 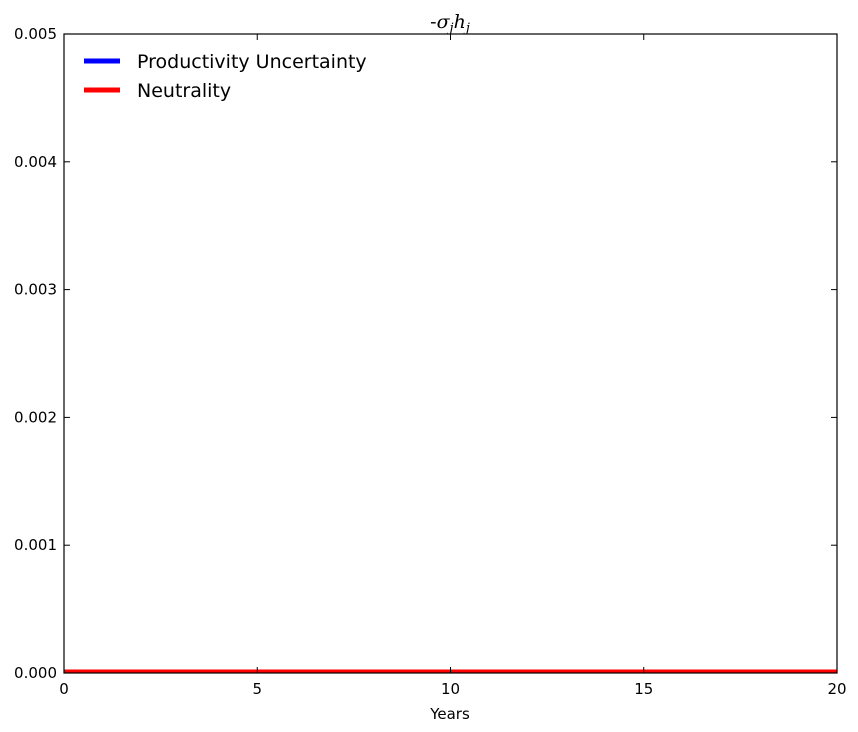 I want to click on y-tick-label: 0.004, so click(x=35, y=162).